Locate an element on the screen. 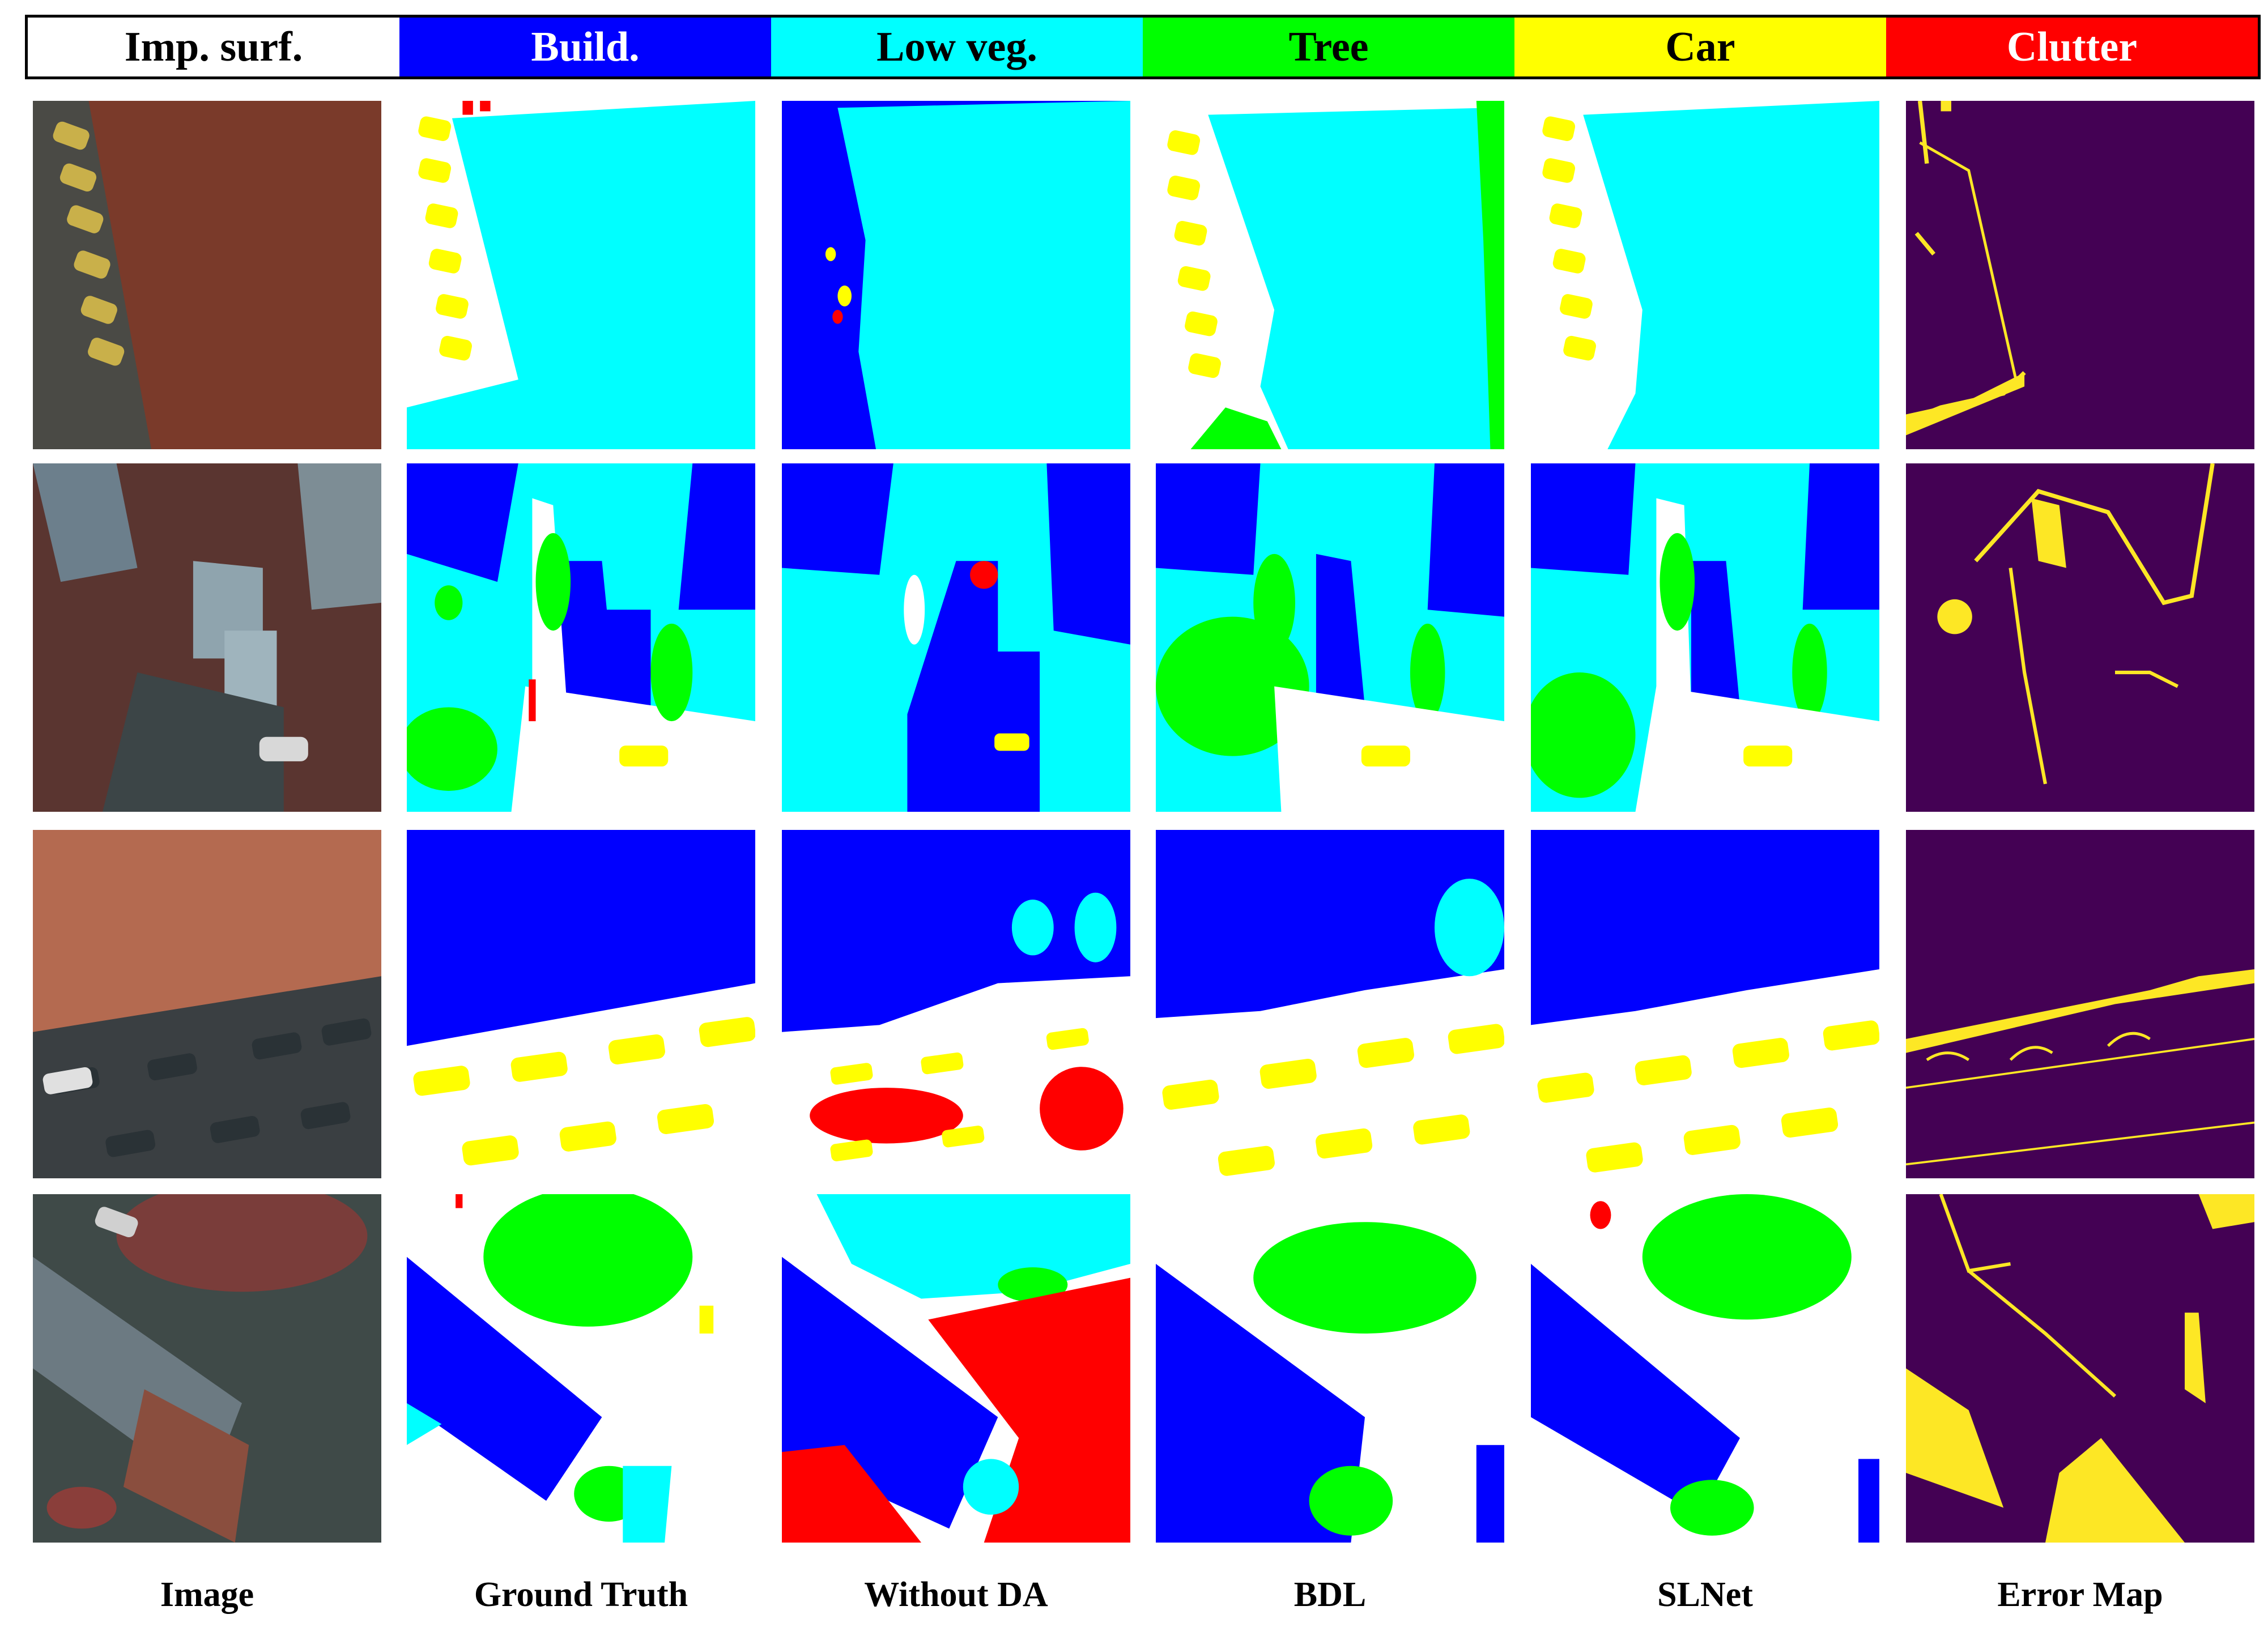  tree-area is located at coordinates (242, 1243).